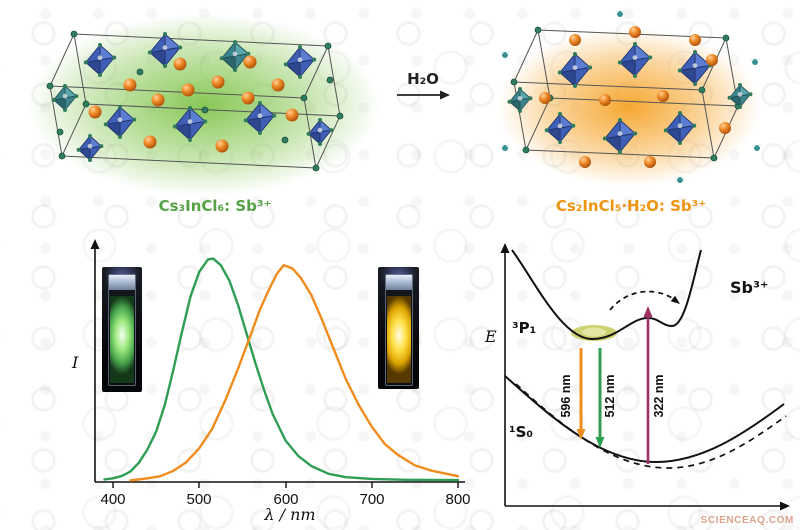 The image size is (800, 530). What do you see at coordinates (457, 499) in the screenshot?
I see `x-tick-800: 800` at bounding box center [457, 499].